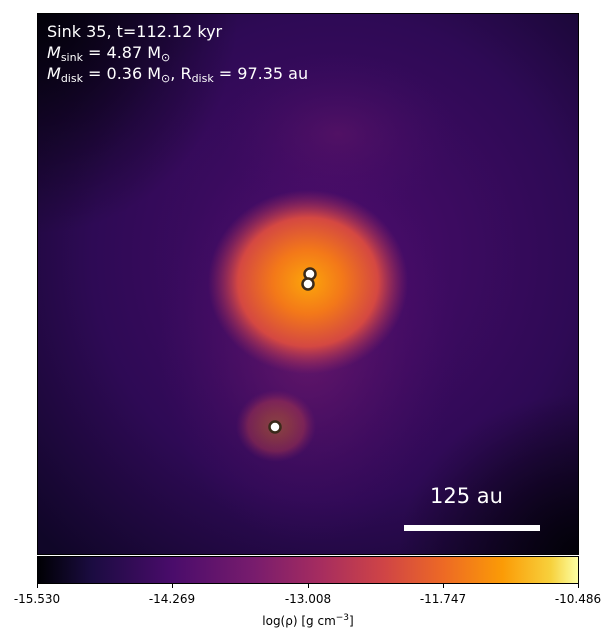 Image resolution: width=615 pixels, height=644 pixels. Describe the element at coordinates (122, 52) in the screenshot. I see `sink-mass-value: = 4.87 M` at that location.